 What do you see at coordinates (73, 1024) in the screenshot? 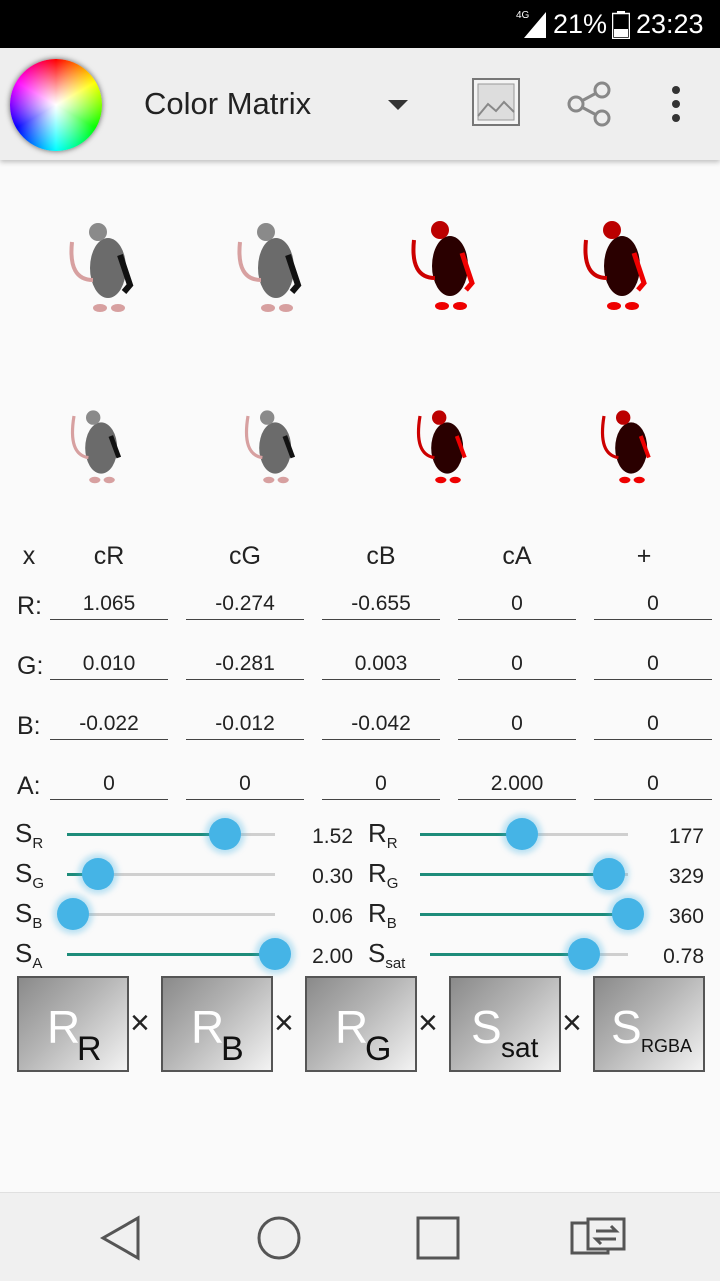
I see `matrix-button-rr: R R` at bounding box center [73, 1024].